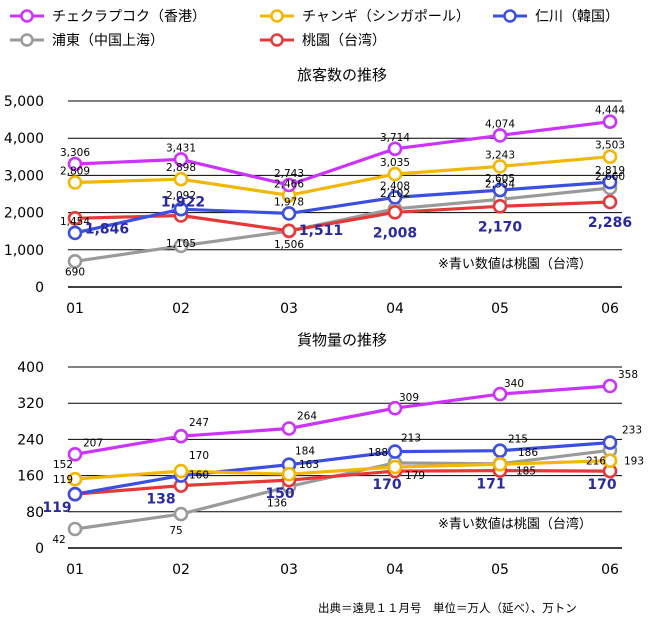 The width and height of the screenshot is (649, 624). What do you see at coordinates (500, 227) in the screenshot?
I see `data-label: 2,170` at bounding box center [500, 227].